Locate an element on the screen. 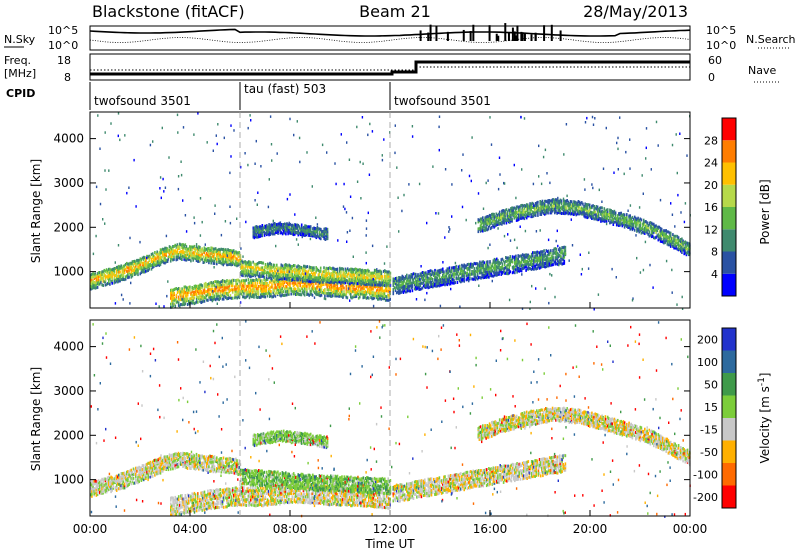 The width and height of the screenshot is (800, 554). nave-trace is located at coordinates (390, 68).